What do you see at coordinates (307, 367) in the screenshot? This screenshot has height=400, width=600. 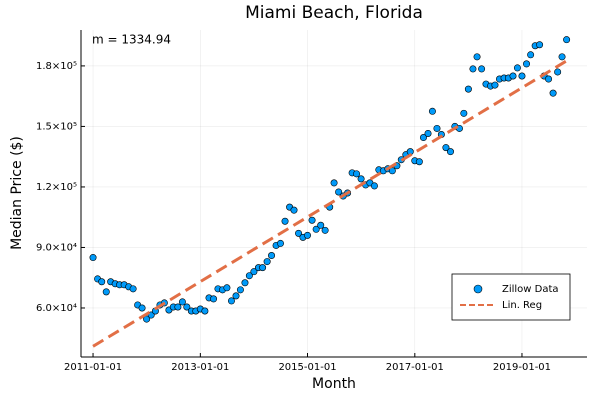 I see `x-tick-label: 2015-01-01` at bounding box center [307, 367].